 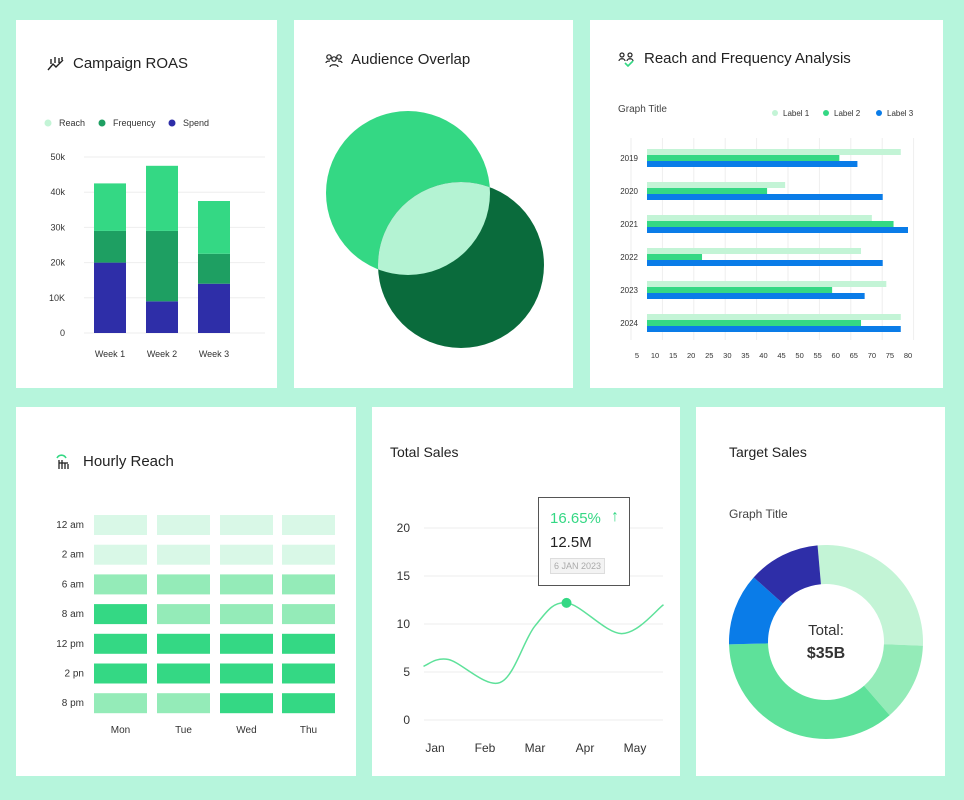 What do you see at coordinates (629, 323) in the screenshot?
I see `y-tick-label: 2024` at bounding box center [629, 323].